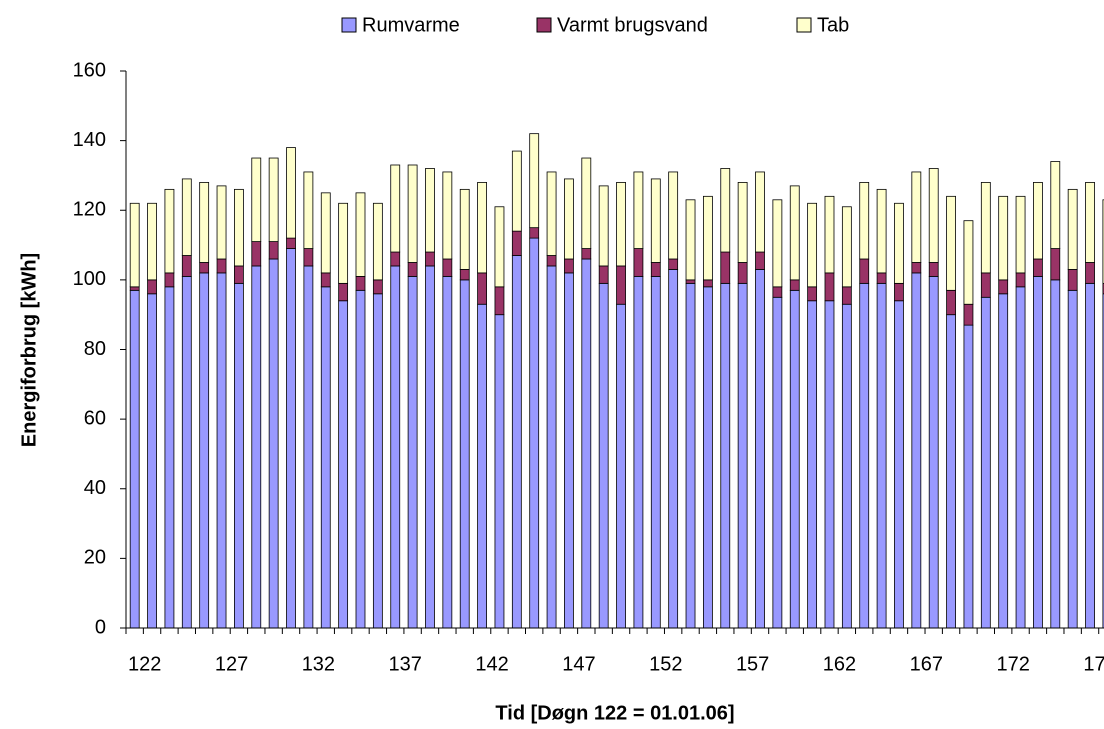  I want to click on y-axis-label: Energiforbrug [kWh], so click(29, 350).